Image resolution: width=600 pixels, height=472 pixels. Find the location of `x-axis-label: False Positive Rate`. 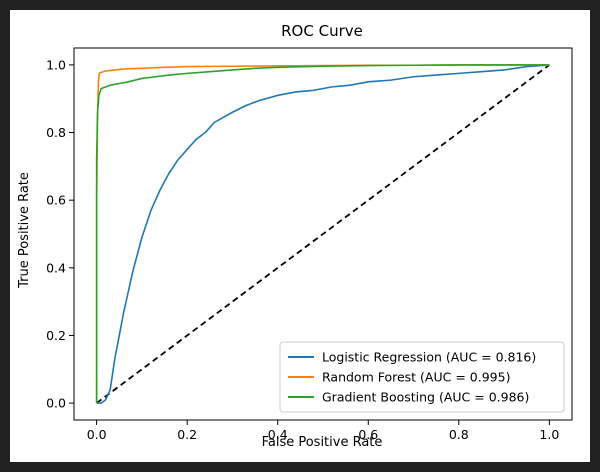

x-axis-label: False Positive Rate is located at coordinates (322, 442).